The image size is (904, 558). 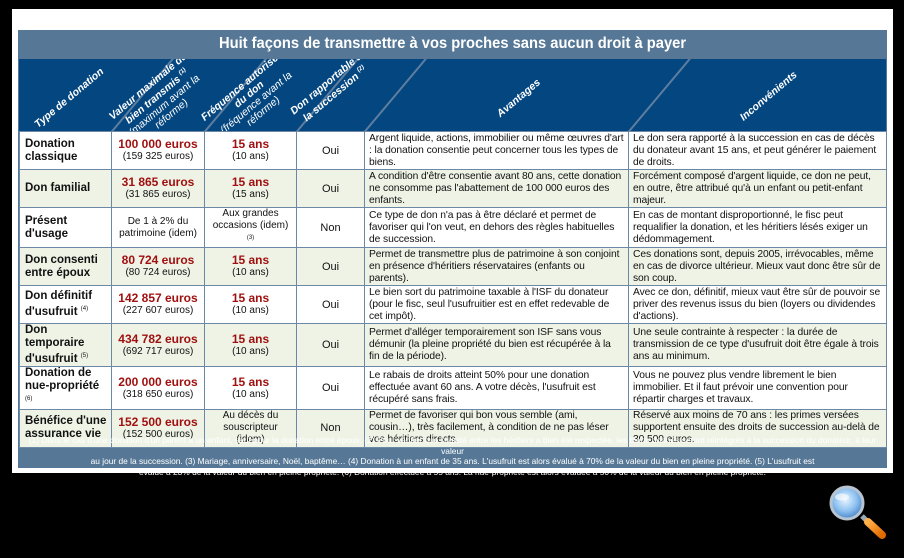 I want to click on max-value: 200 000 euros (318 650 euros), so click(x=158, y=388).